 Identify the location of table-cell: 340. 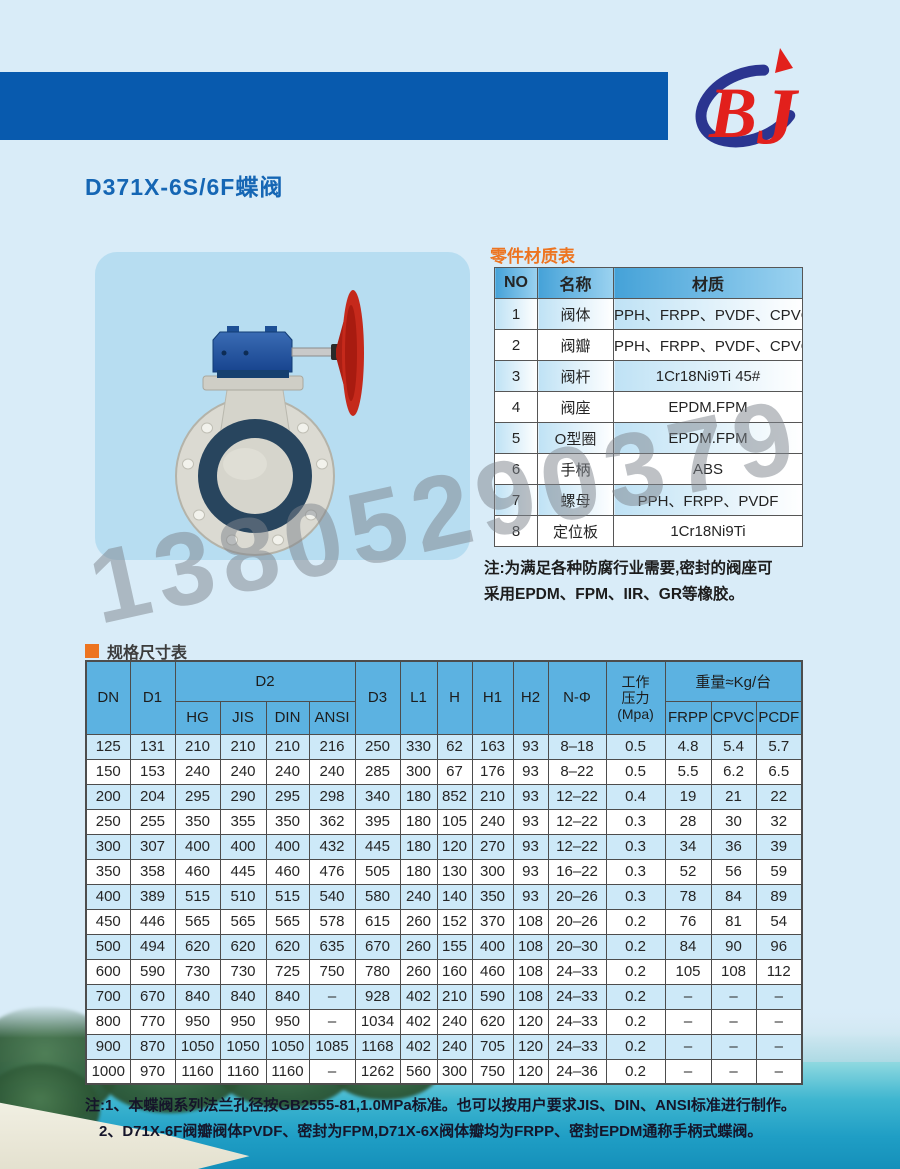
(377, 796).